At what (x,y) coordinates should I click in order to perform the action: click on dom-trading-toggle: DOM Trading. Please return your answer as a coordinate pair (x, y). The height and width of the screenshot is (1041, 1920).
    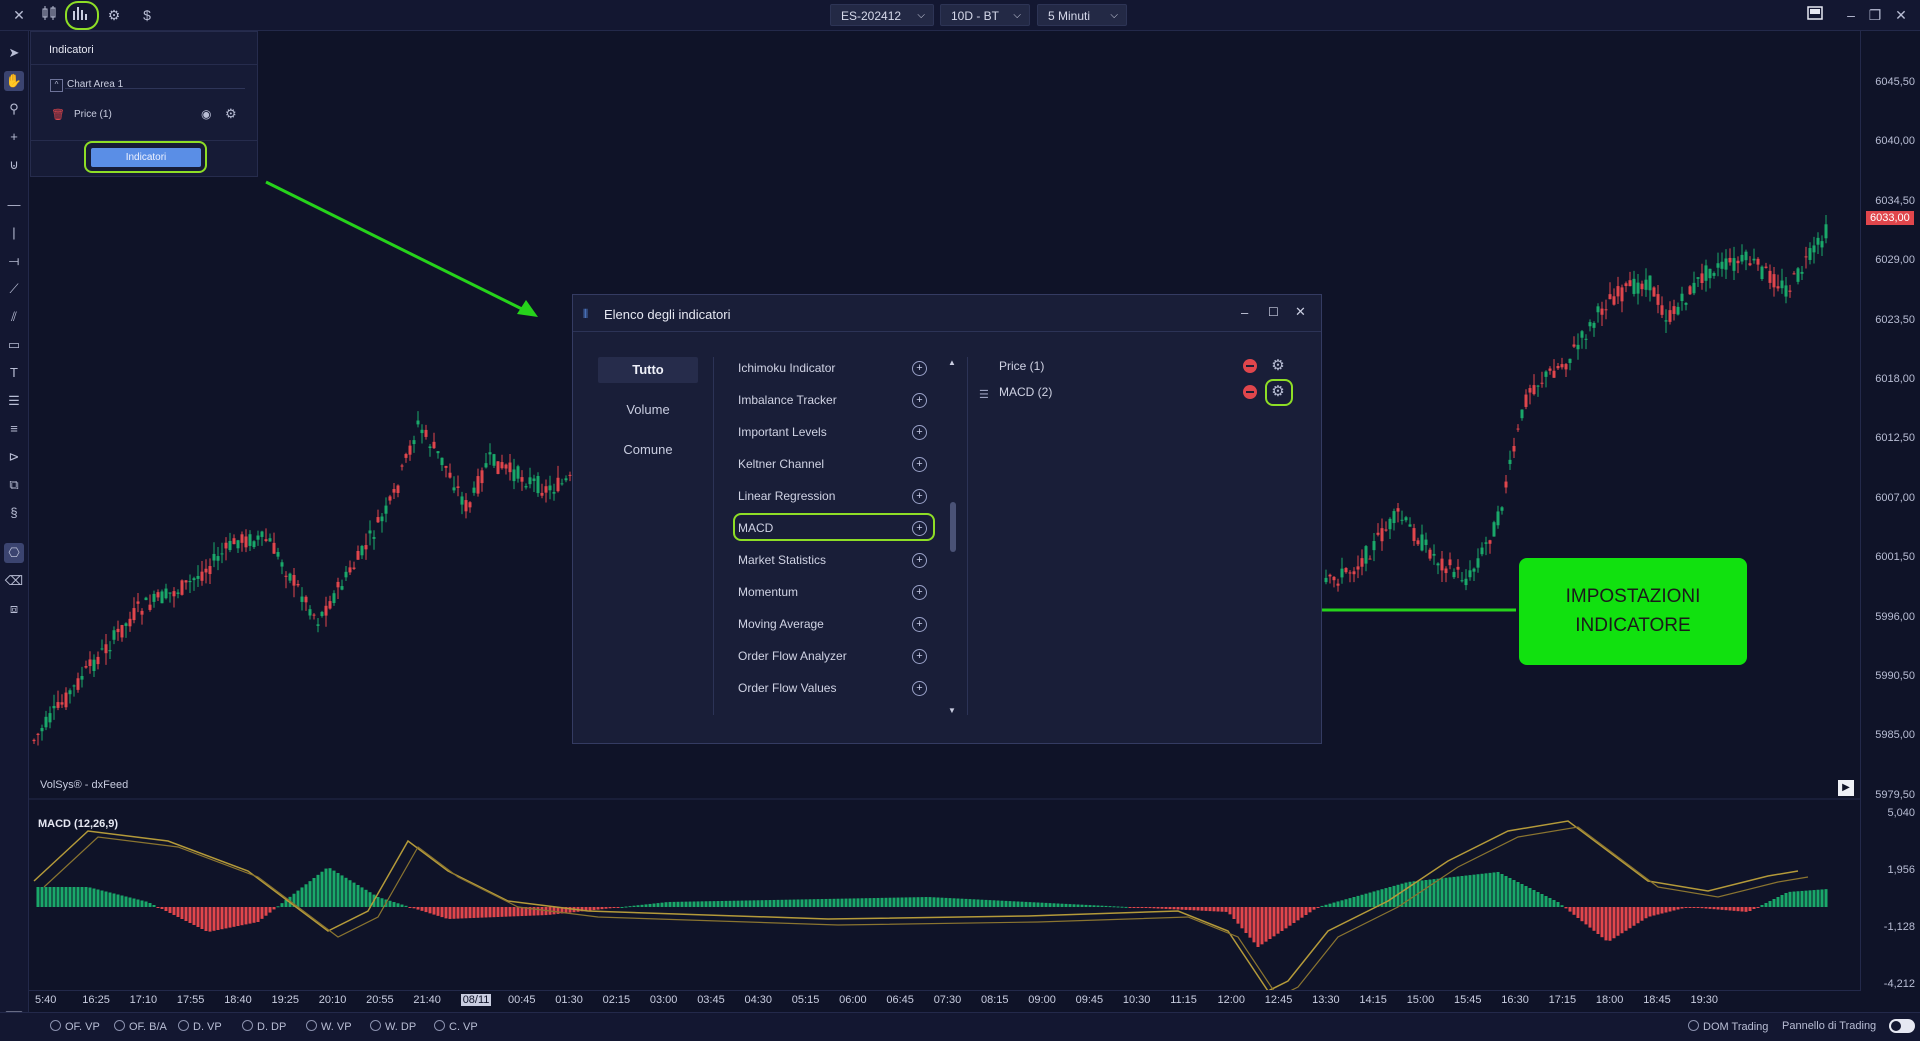
    Looking at the image, I should click on (1728, 1026).